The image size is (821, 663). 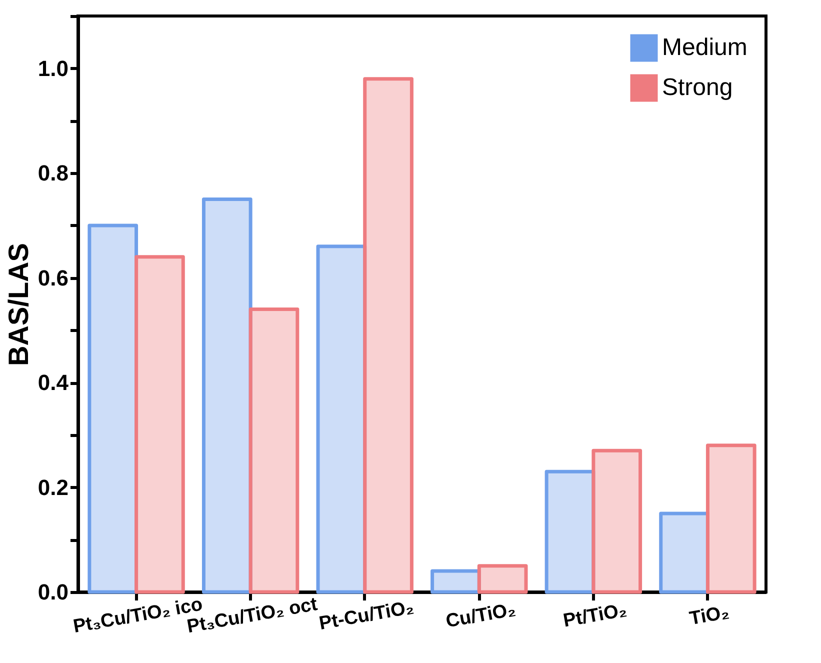 What do you see at coordinates (705, 47) in the screenshot?
I see `legend-label: Medium` at bounding box center [705, 47].